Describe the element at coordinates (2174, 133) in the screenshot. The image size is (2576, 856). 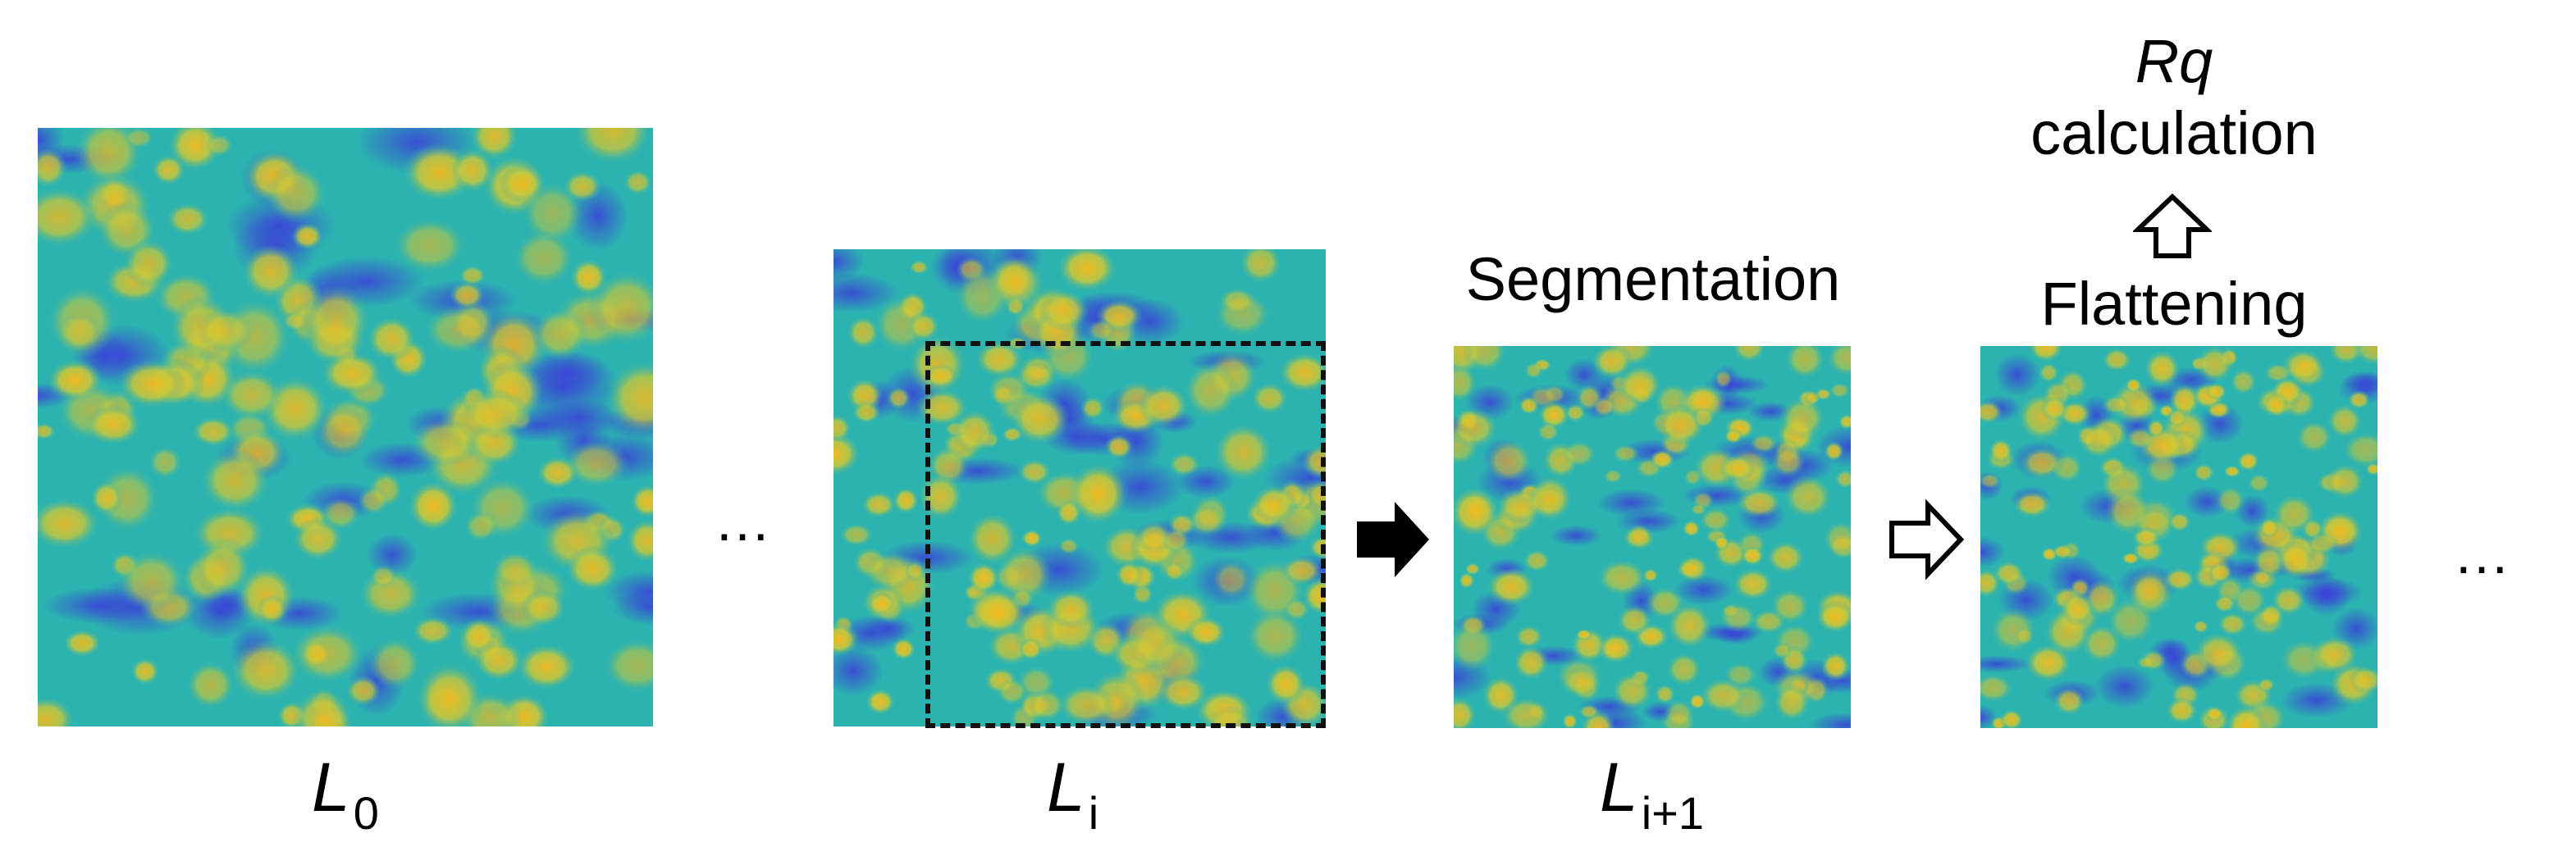
I see `rq-calculation-text: calculation` at that location.